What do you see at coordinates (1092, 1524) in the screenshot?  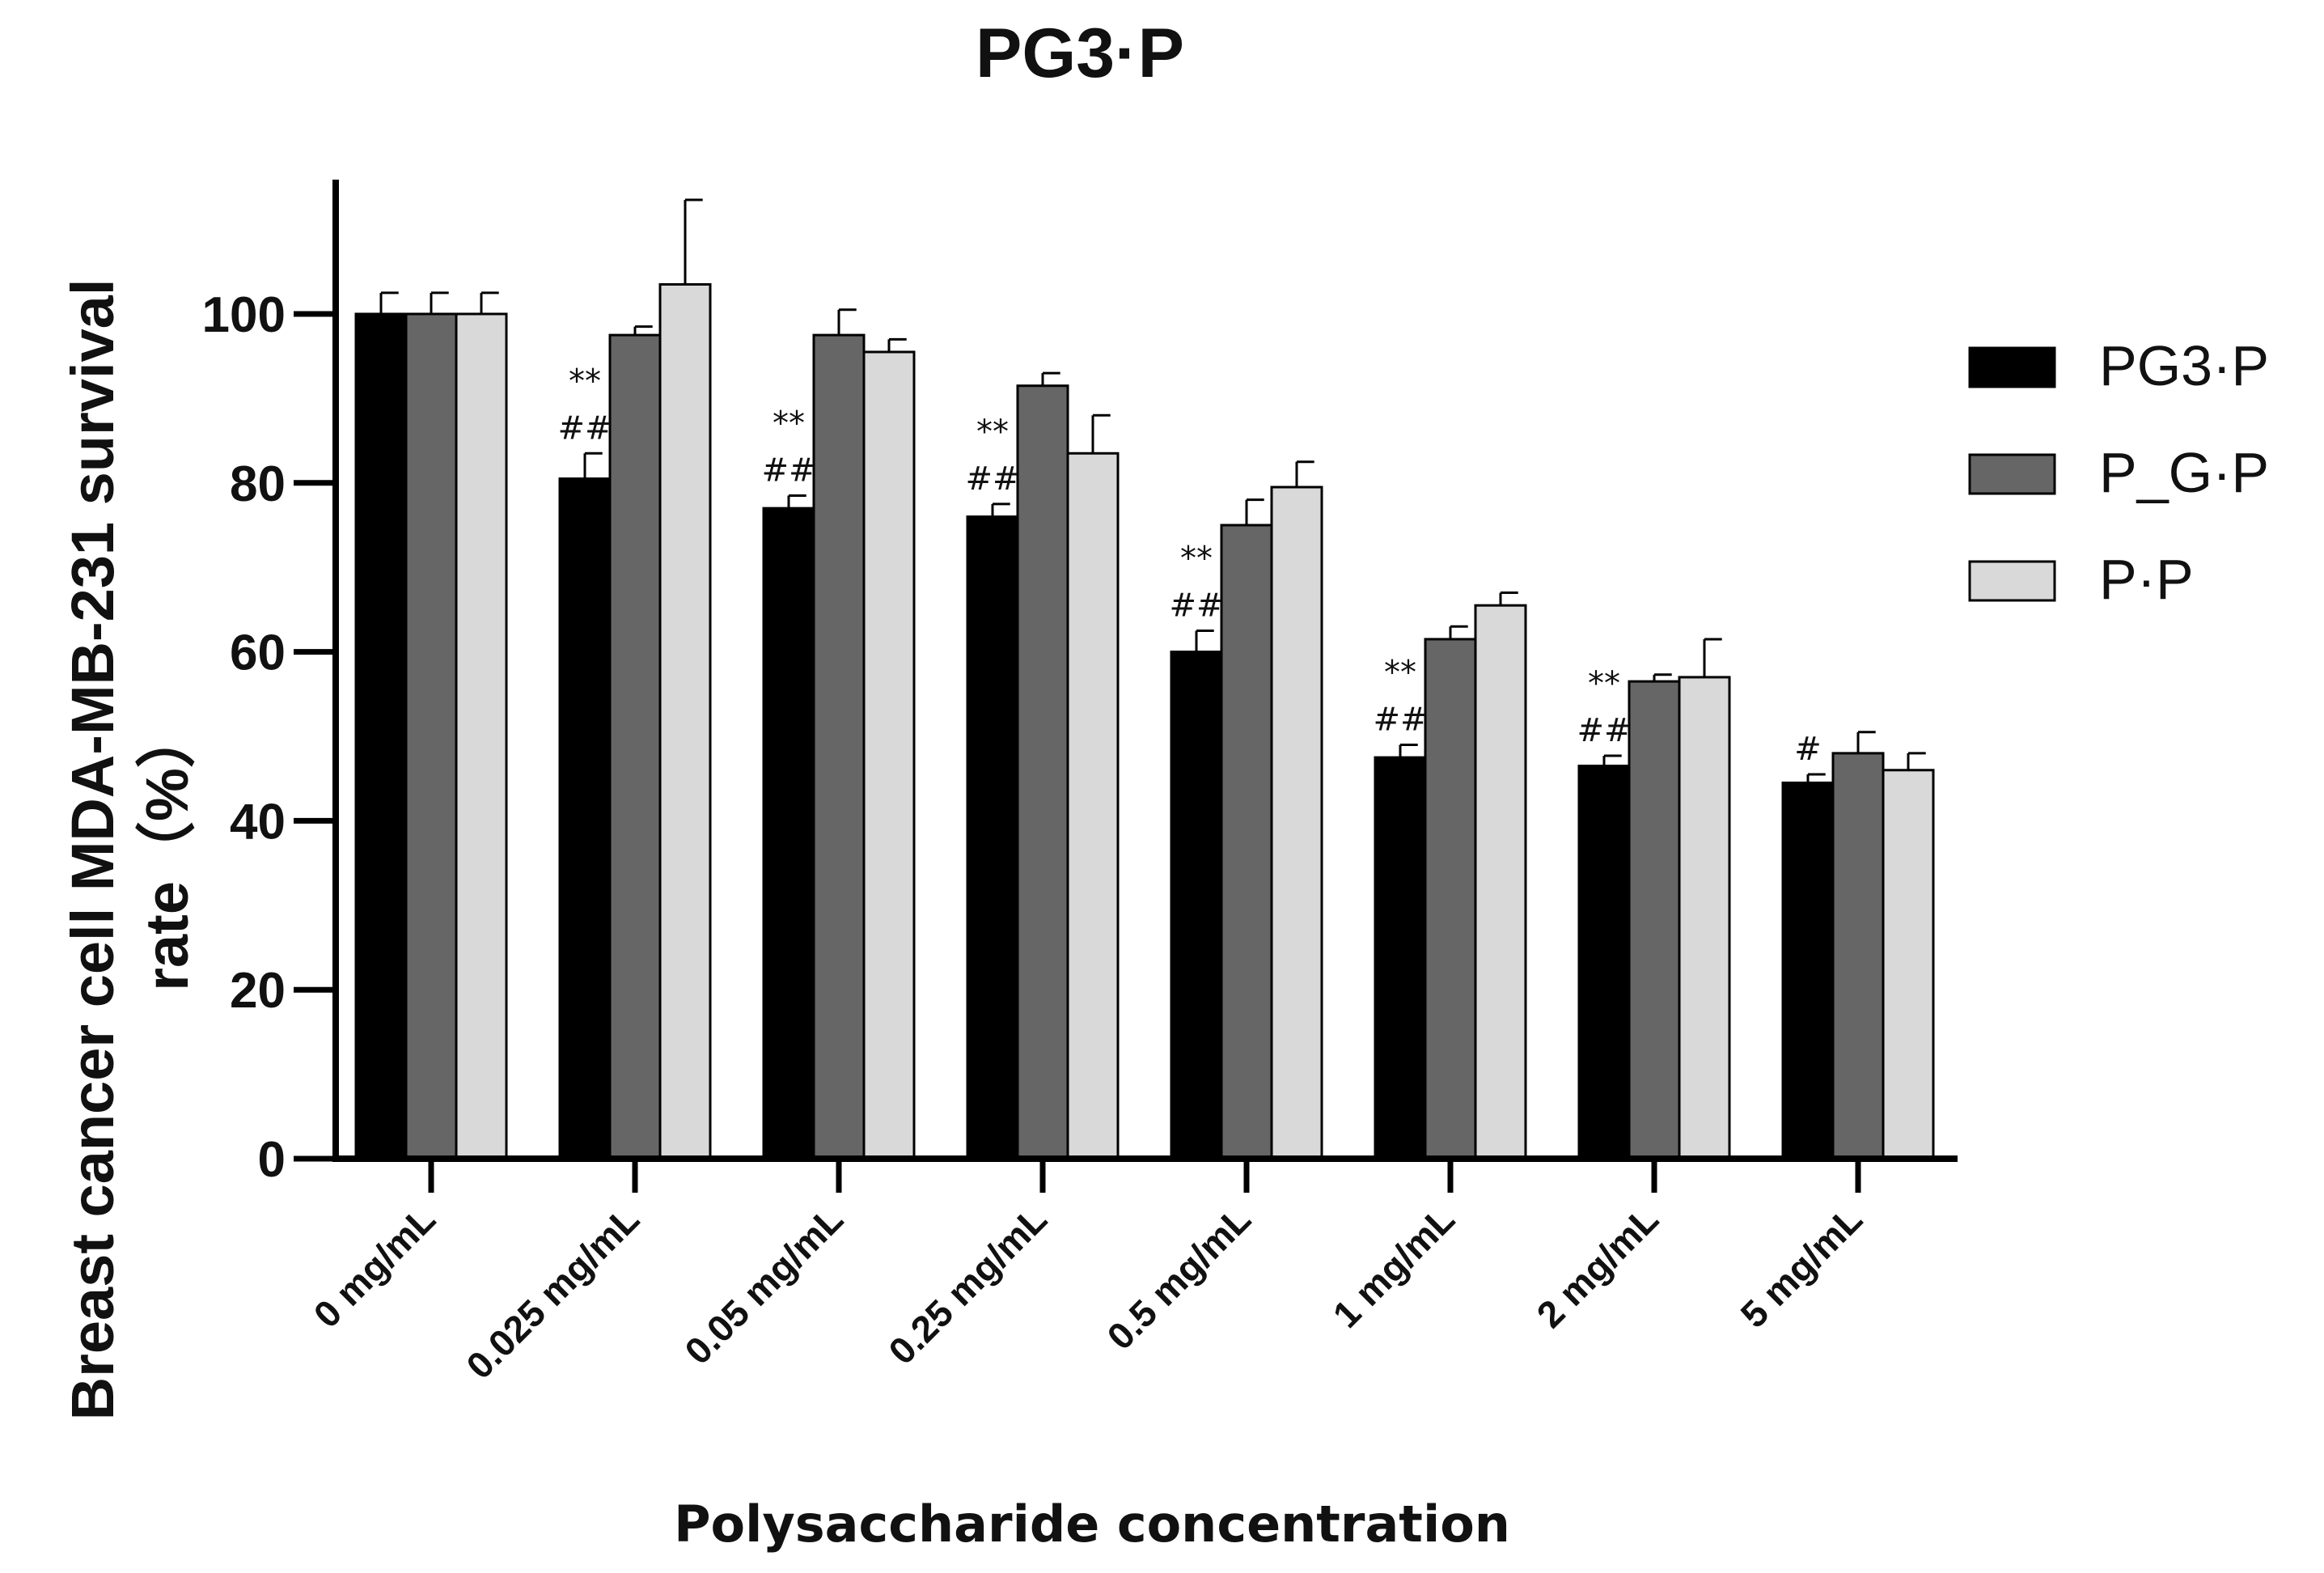 I see `x-axis-label: Polysaccharide concentration` at bounding box center [1092, 1524].